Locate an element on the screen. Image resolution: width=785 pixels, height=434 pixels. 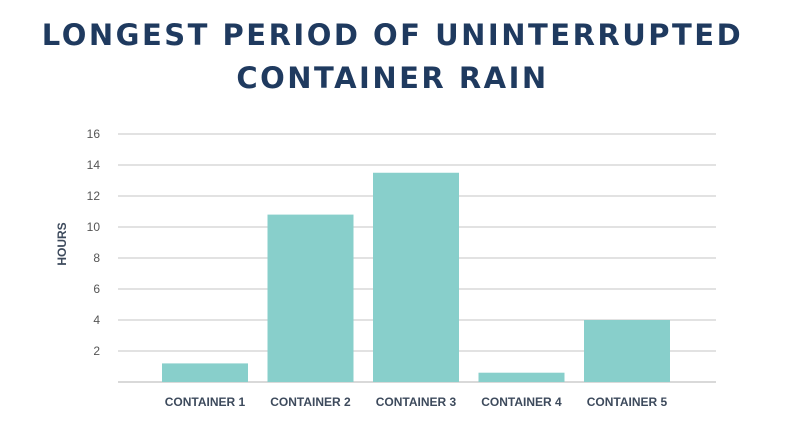
y-tick-label: 10 is located at coordinates (94, 227).